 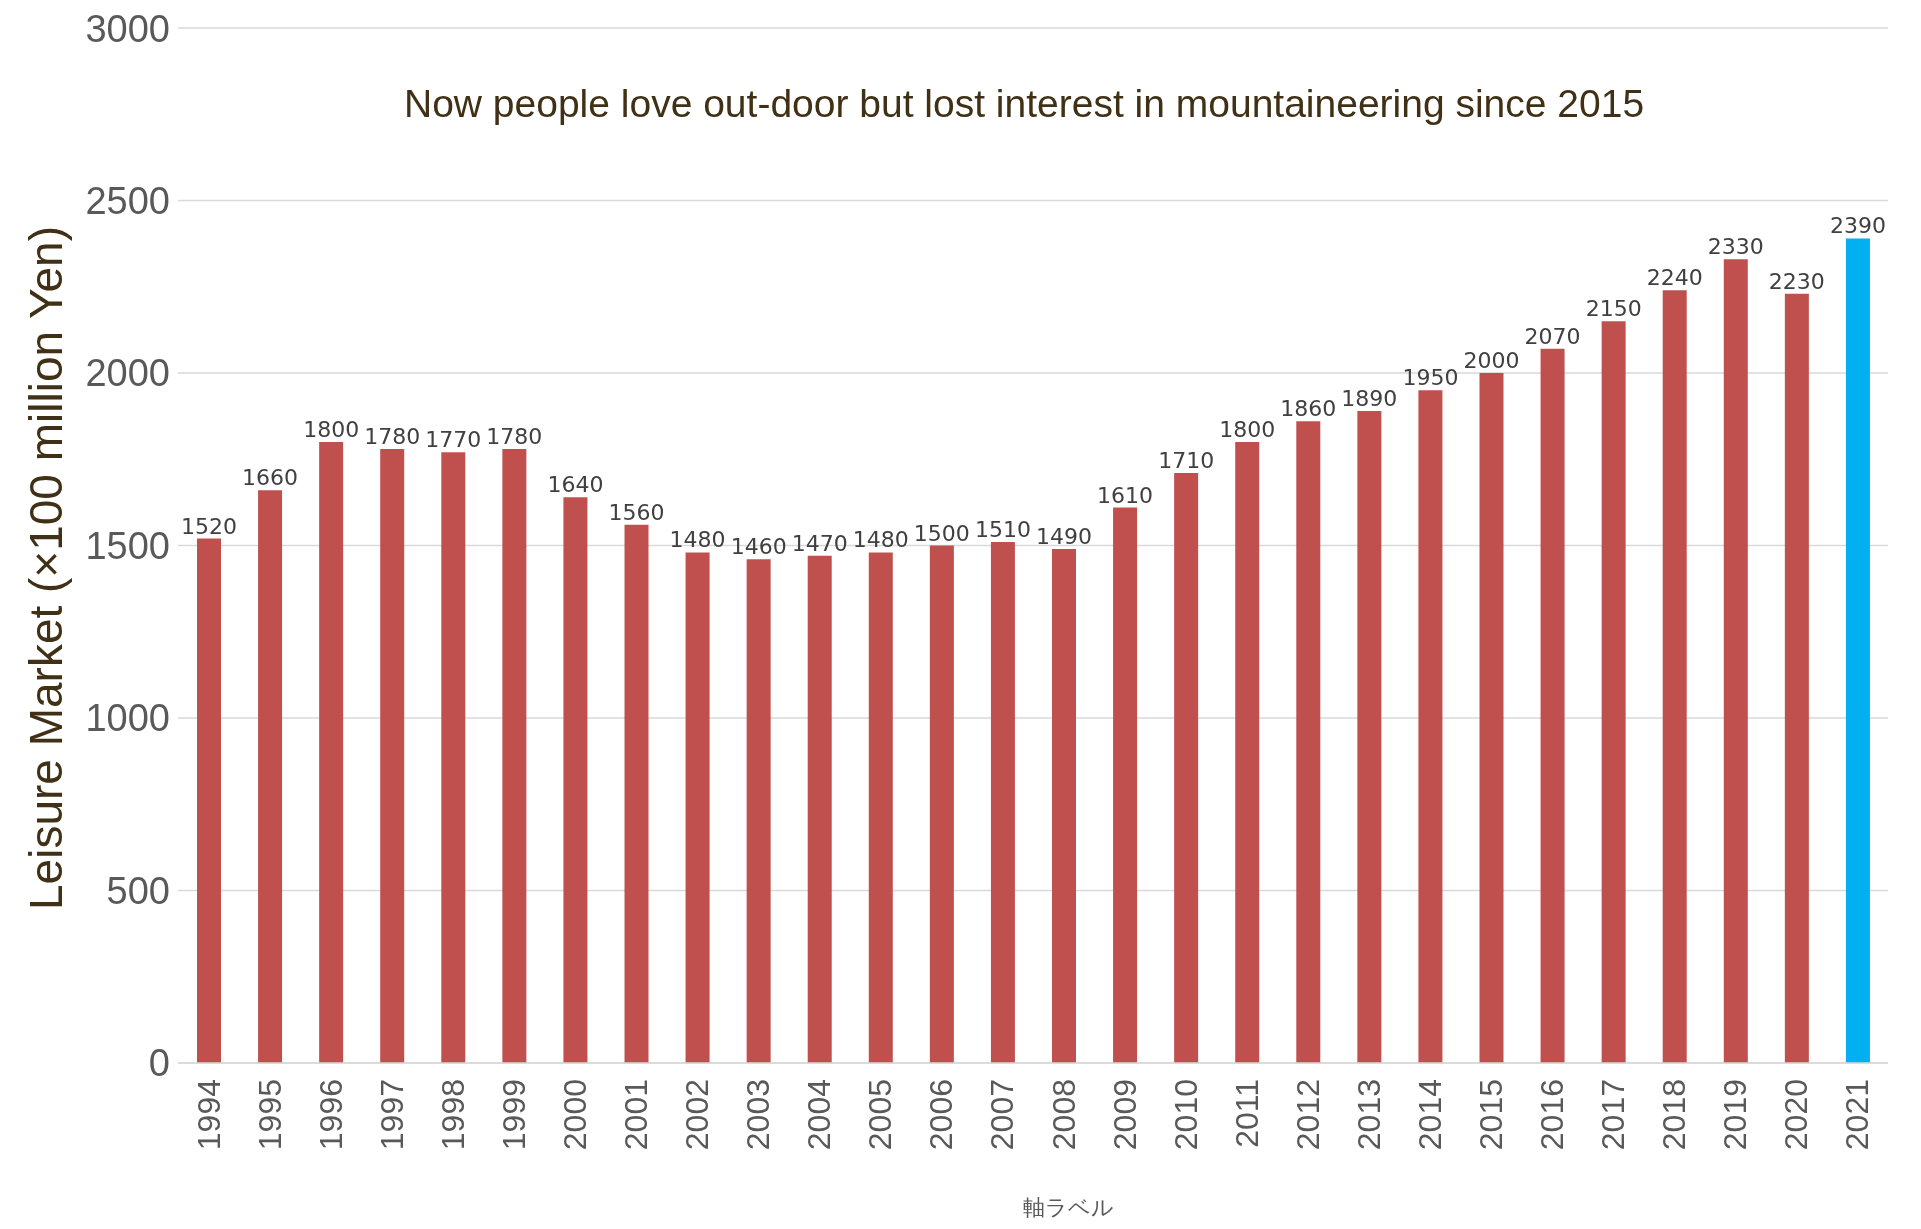 What do you see at coordinates (1024, 104) in the screenshot?
I see `text: Now people love out-door but lost interest in mountaineering since 2015` at bounding box center [1024, 104].